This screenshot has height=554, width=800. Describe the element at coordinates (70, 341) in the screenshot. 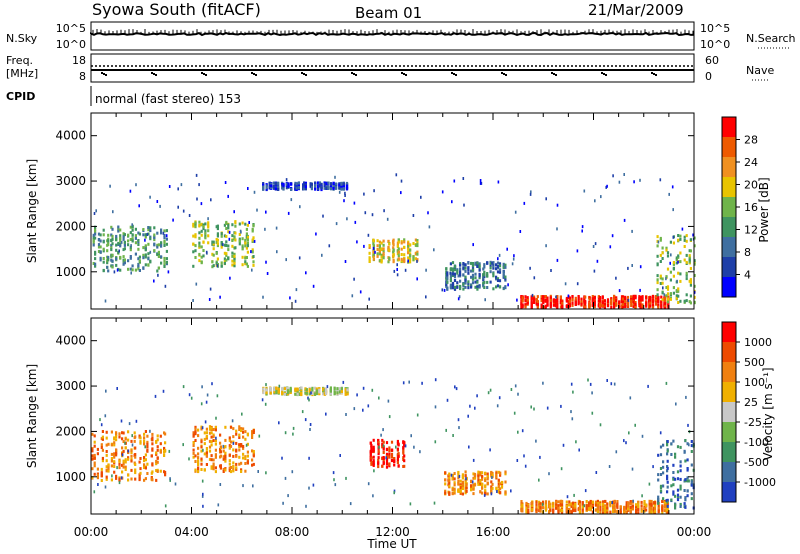

I see `y-tick-label: 4000` at that location.